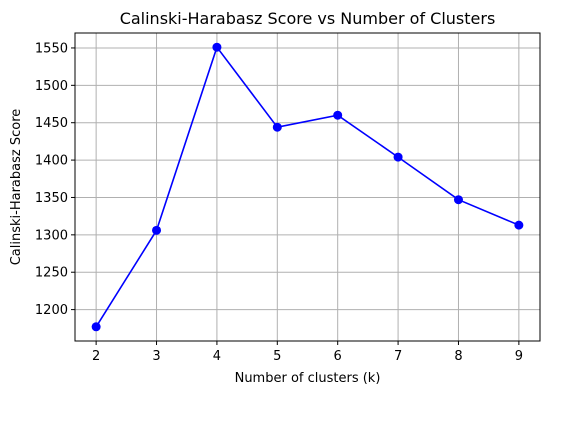 The image size is (561, 432). What do you see at coordinates (338, 356) in the screenshot?
I see `x-tick-label: 6` at bounding box center [338, 356].